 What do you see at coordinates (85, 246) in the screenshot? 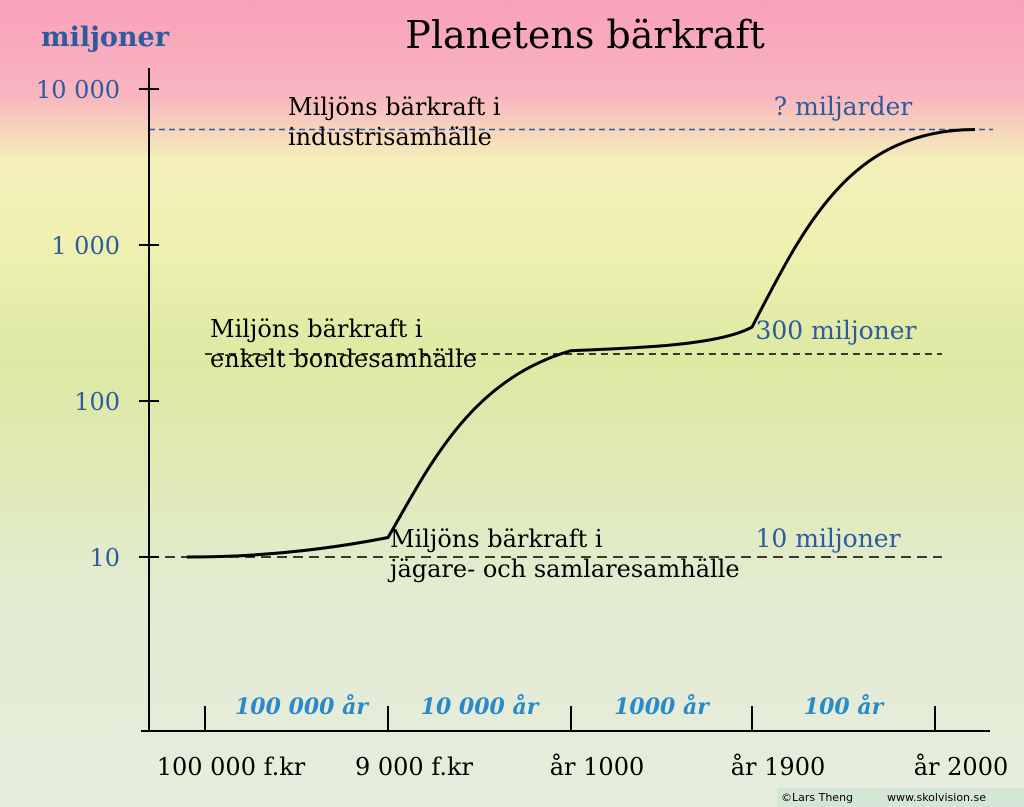
I see `y-tick-label: 1 000` at bounding box center [85, 246].